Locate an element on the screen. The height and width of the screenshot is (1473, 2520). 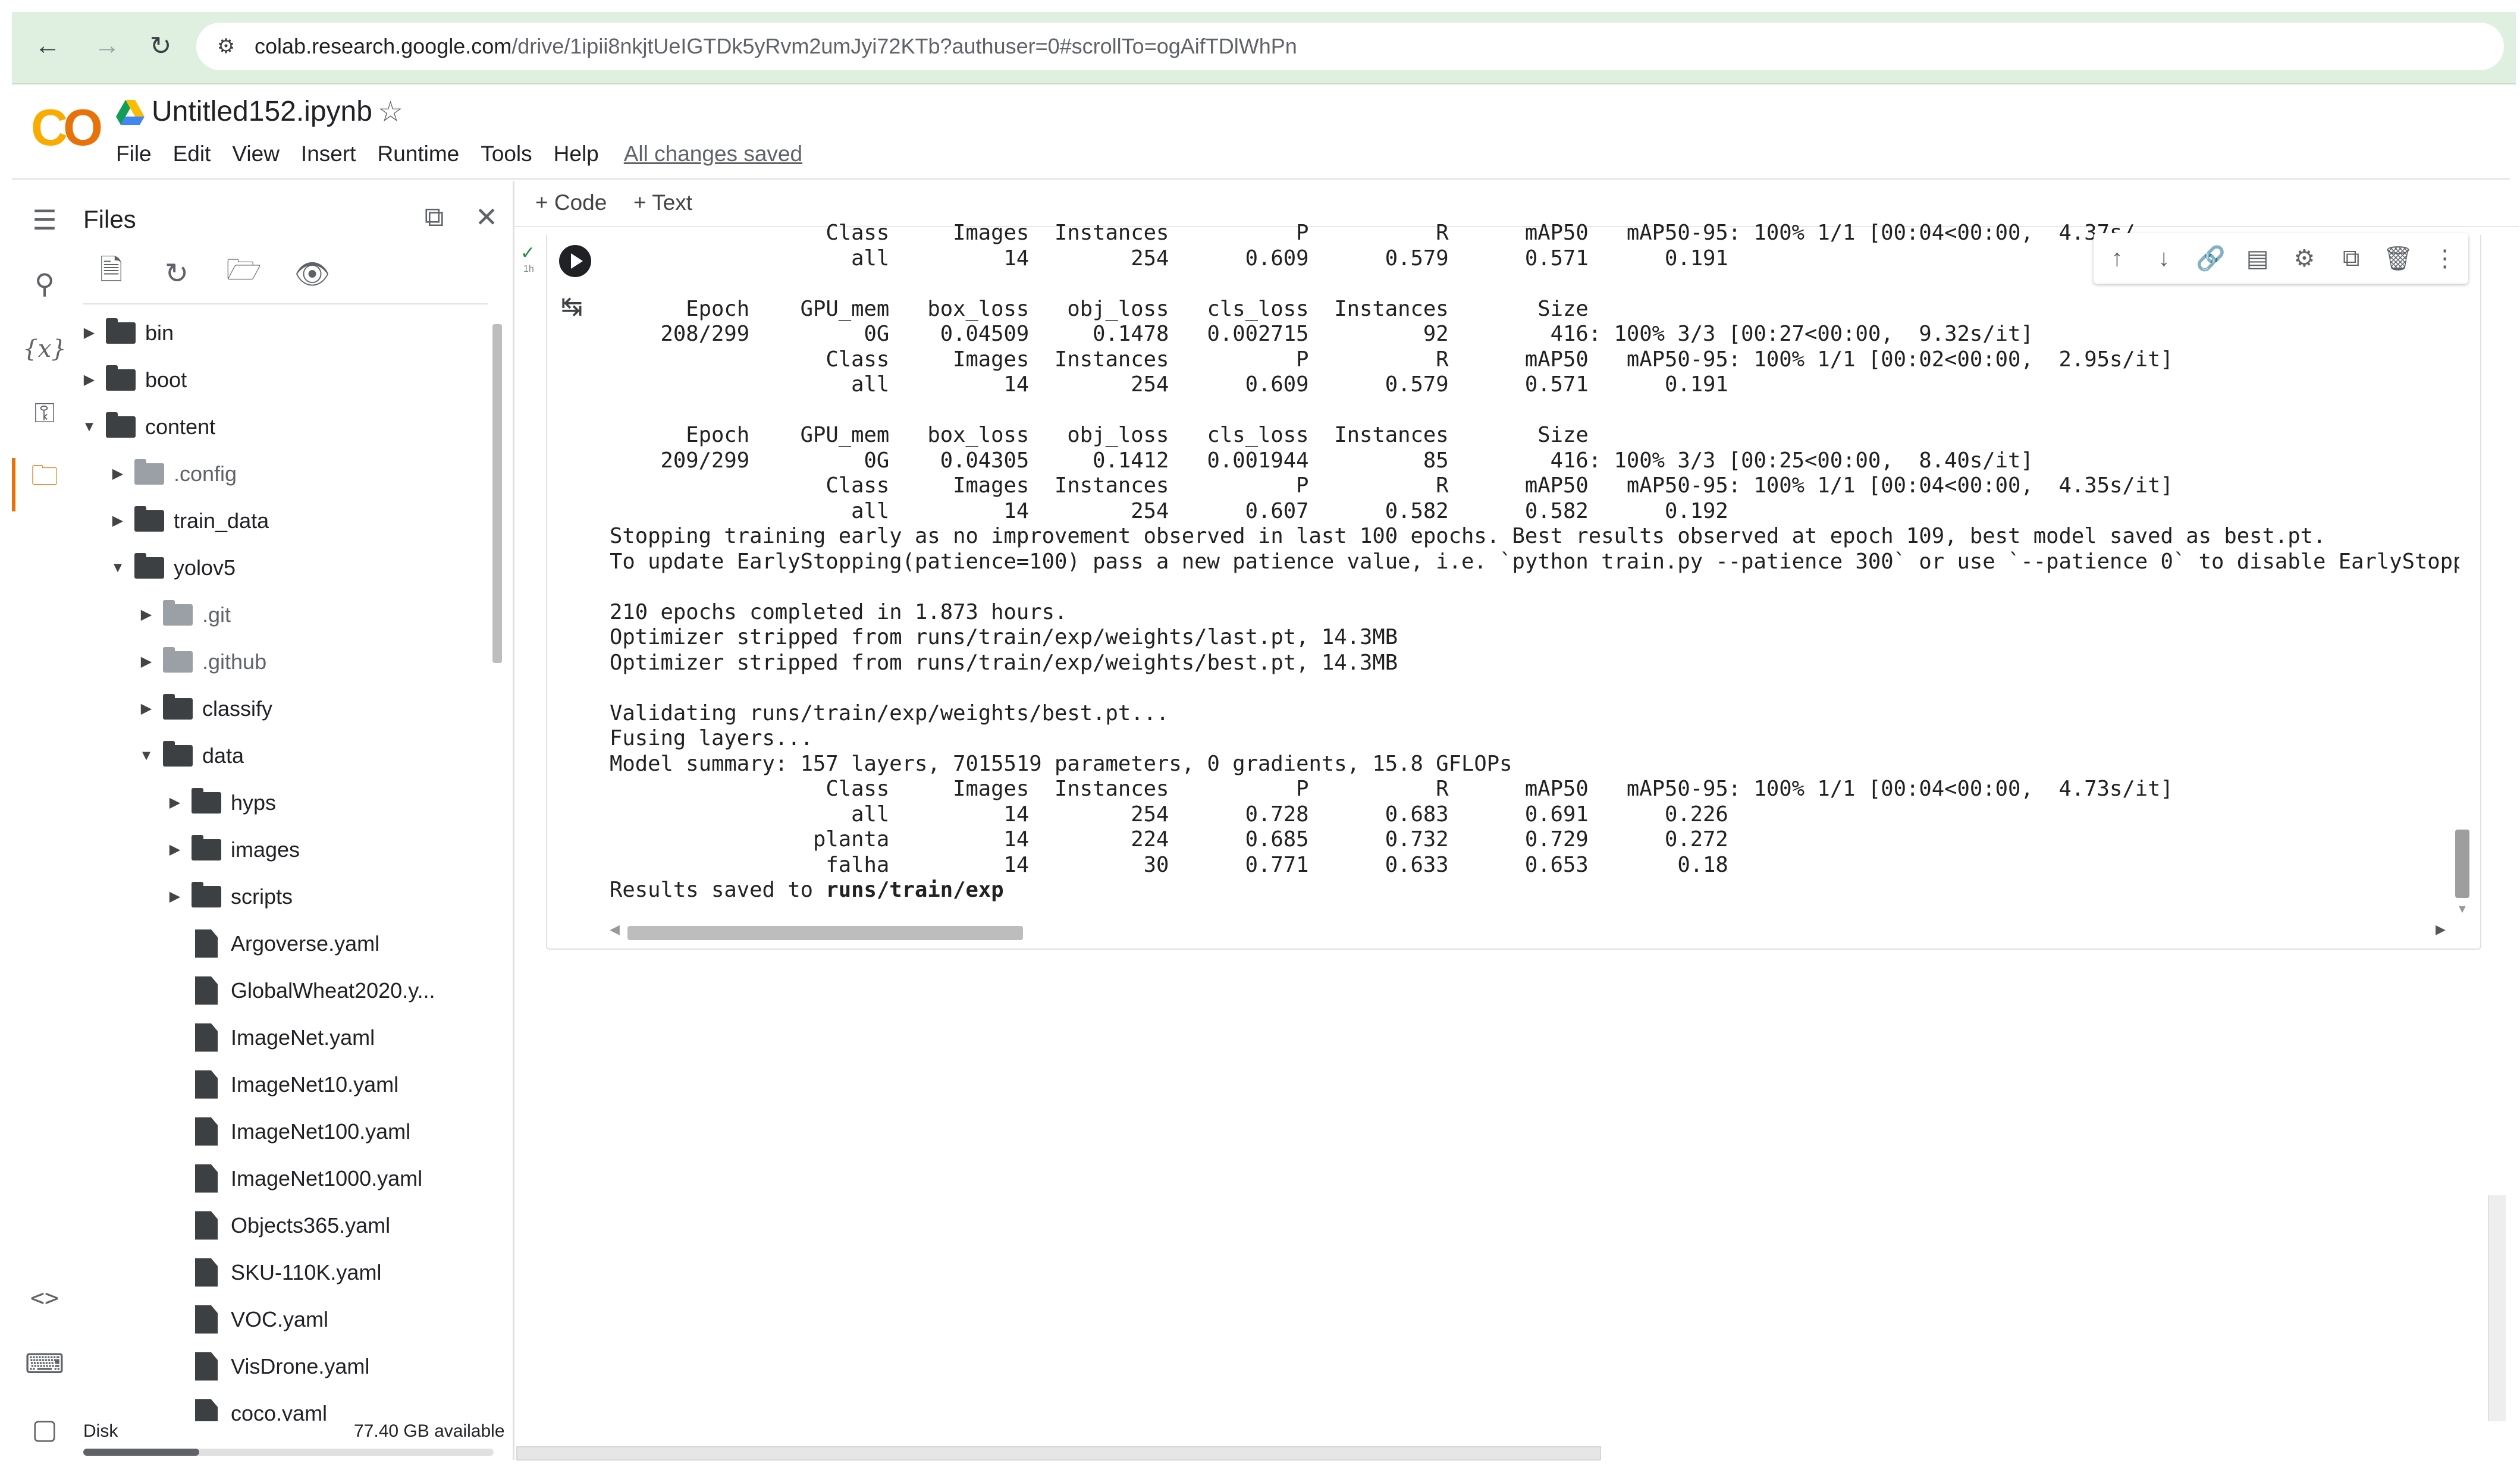
file-item: ImageNet100.yaml is located at coordinates (247, 1131).